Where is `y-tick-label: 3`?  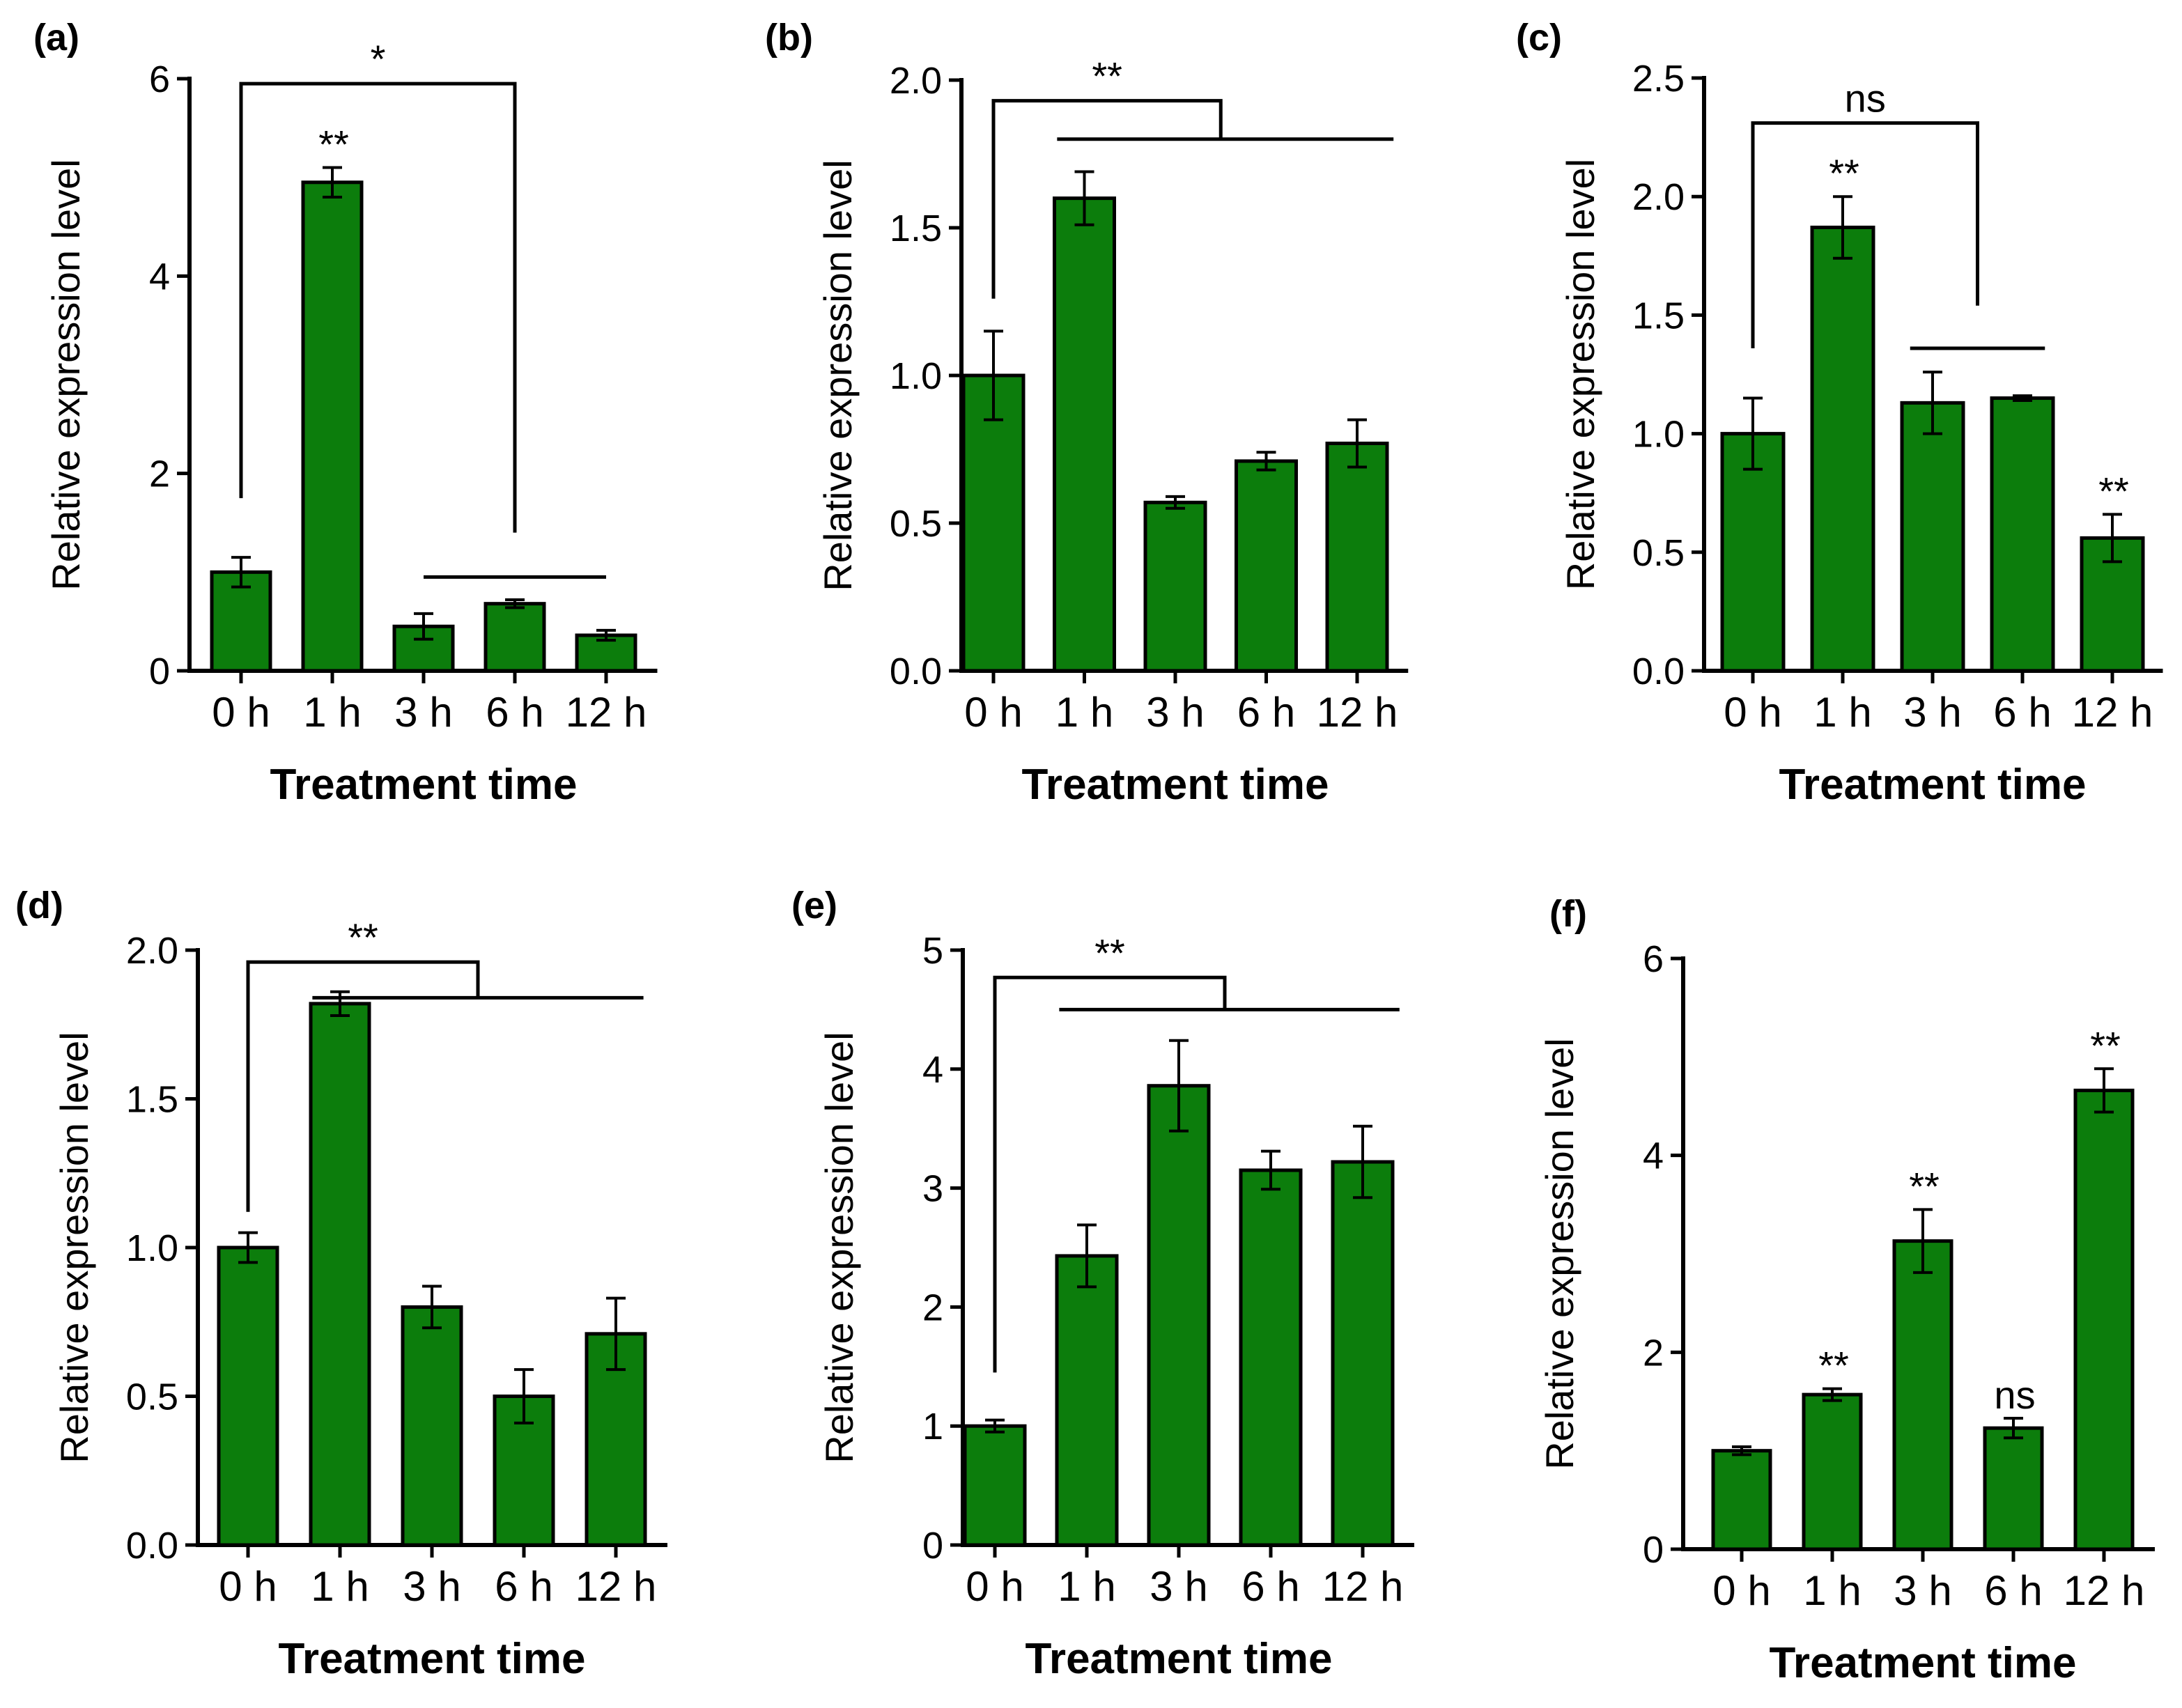 y-tick-label: 3 is located at coordinates (932, 1189).